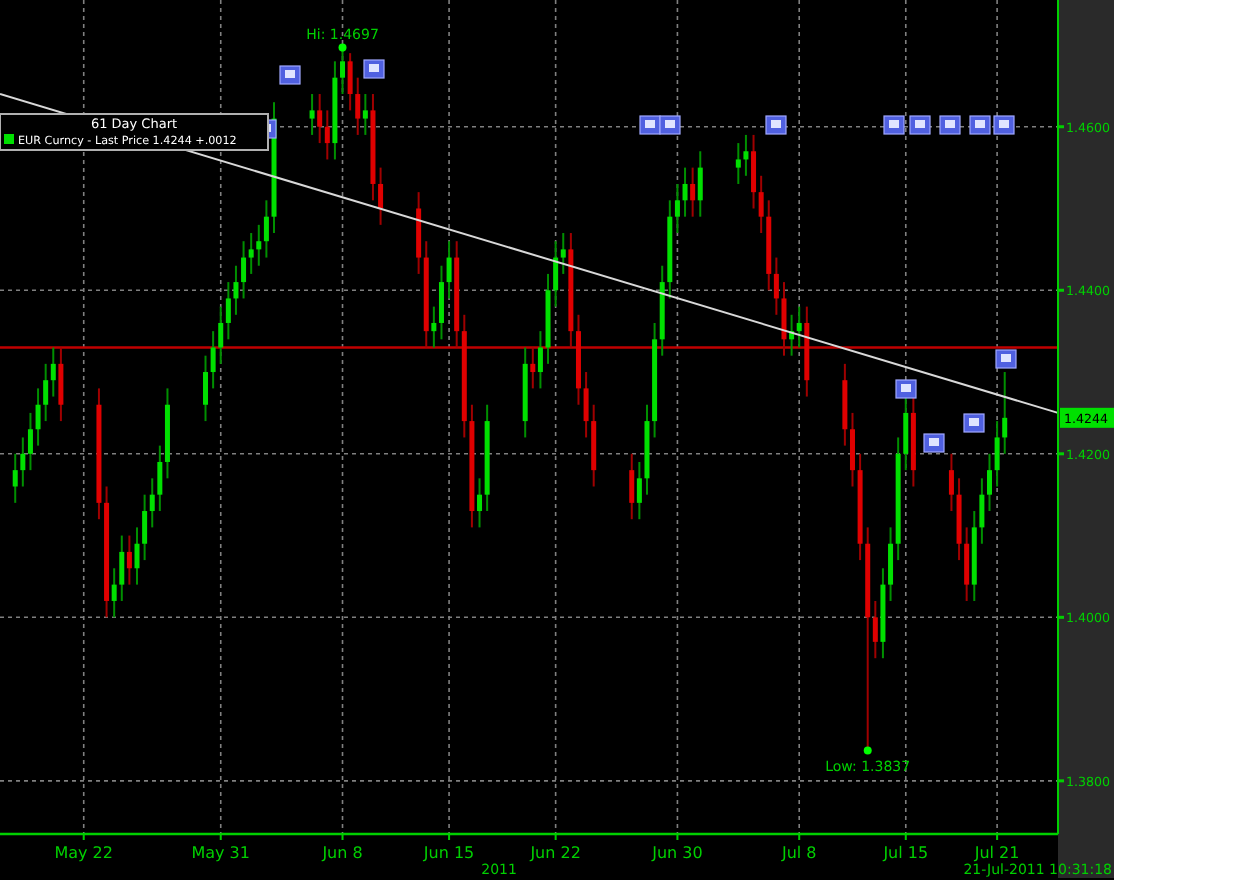 Image resolution: width=1250 pixels, height=880 pixels. What do you see at coordinates (905, 853) in the screenshot?
I see `x-tick-label: Jul 15` at bounding box center [905, 853].